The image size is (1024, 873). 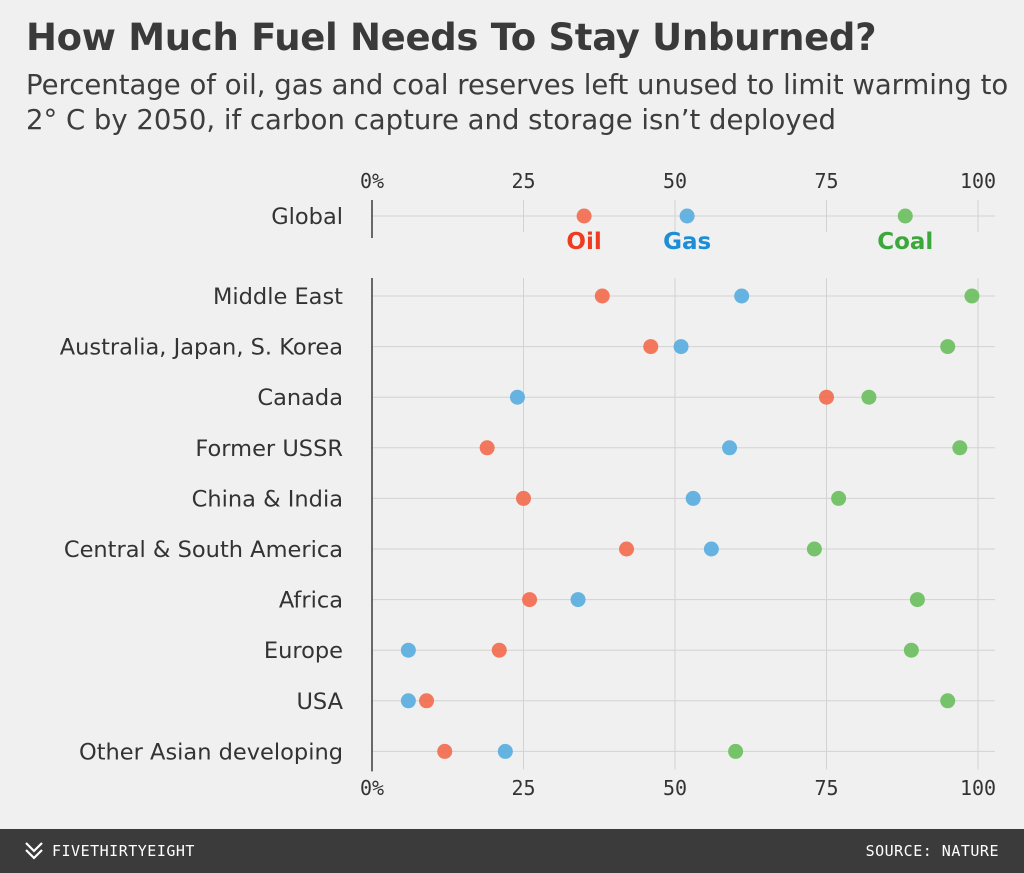 What do you see at coordinates (203, 550) in the screenshot?
I see `category-label: Central & South America` at bounding box center [203, 550].